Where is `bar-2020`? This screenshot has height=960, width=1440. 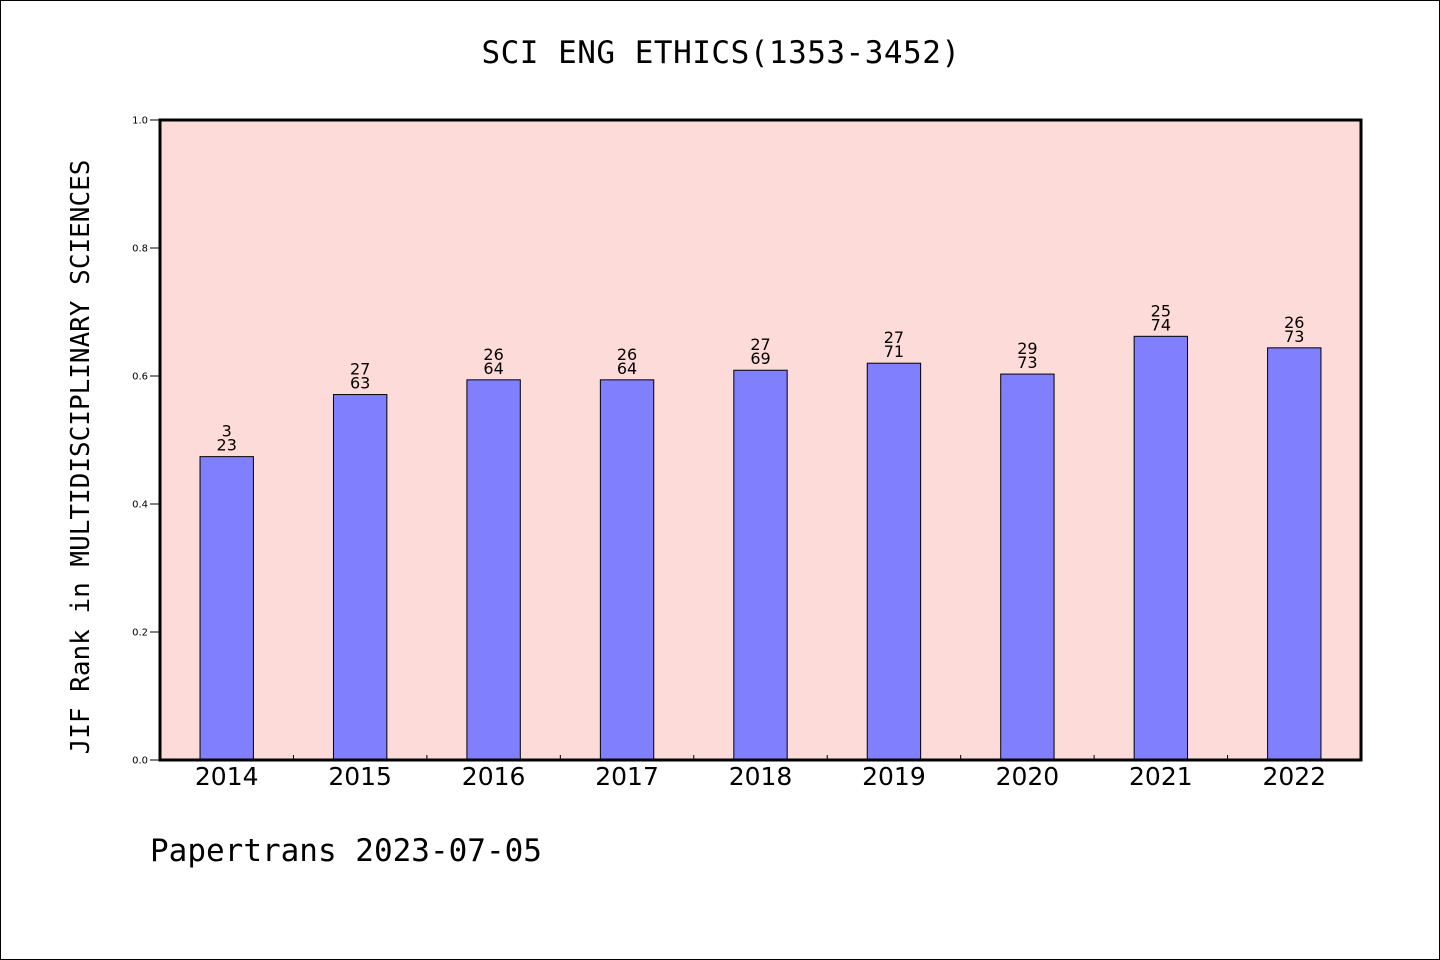 bar-2020 is located at coordinates (1027, 567).